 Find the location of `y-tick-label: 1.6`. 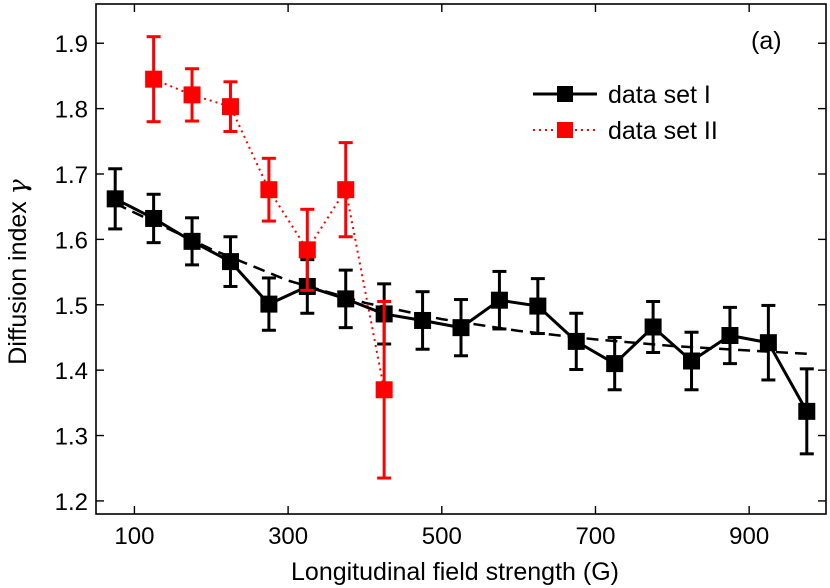

y-tick-label: 1.6 is located at coordinates (71, 240).